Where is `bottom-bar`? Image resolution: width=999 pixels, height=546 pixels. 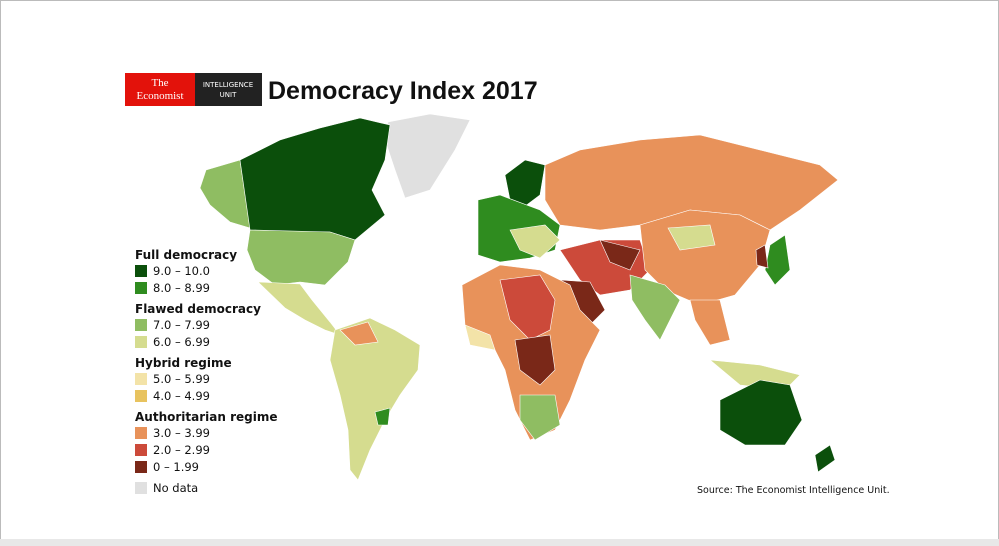 bottom-bar is located at coordinates (499, 542).